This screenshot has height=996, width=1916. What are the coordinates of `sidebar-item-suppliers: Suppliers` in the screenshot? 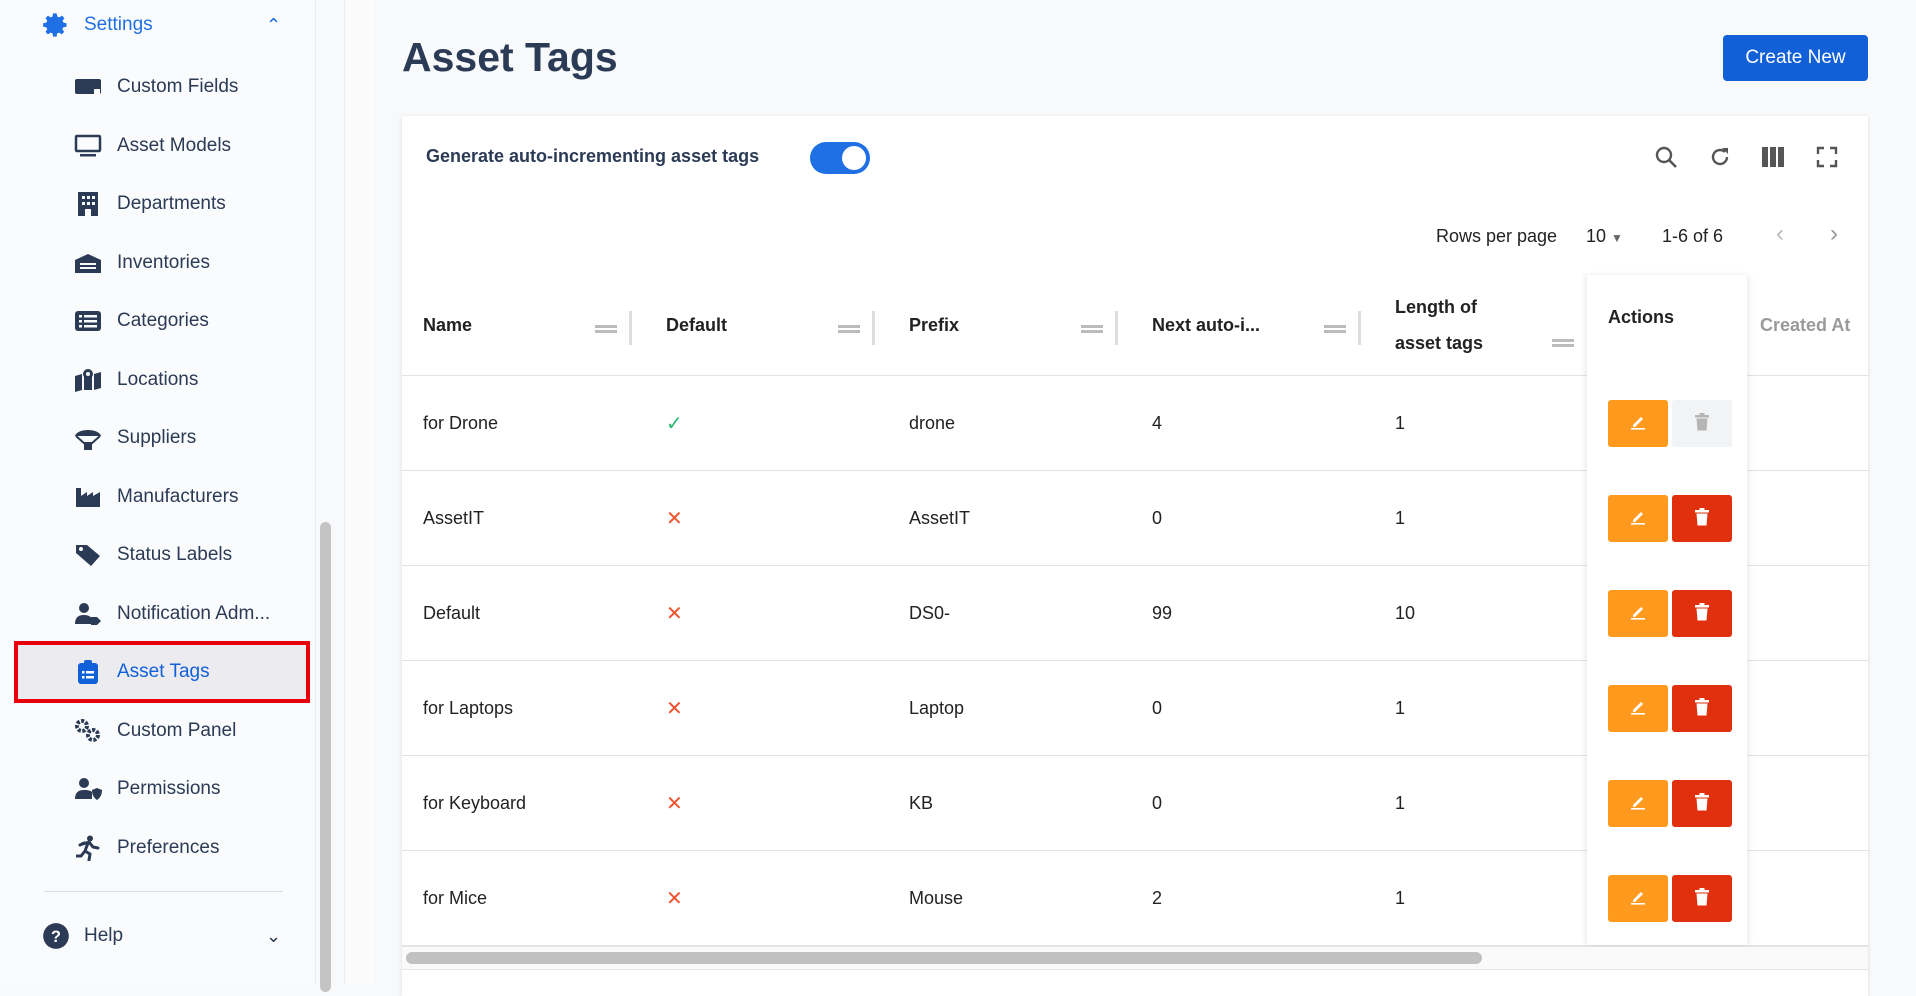 It's located at (162, 438).